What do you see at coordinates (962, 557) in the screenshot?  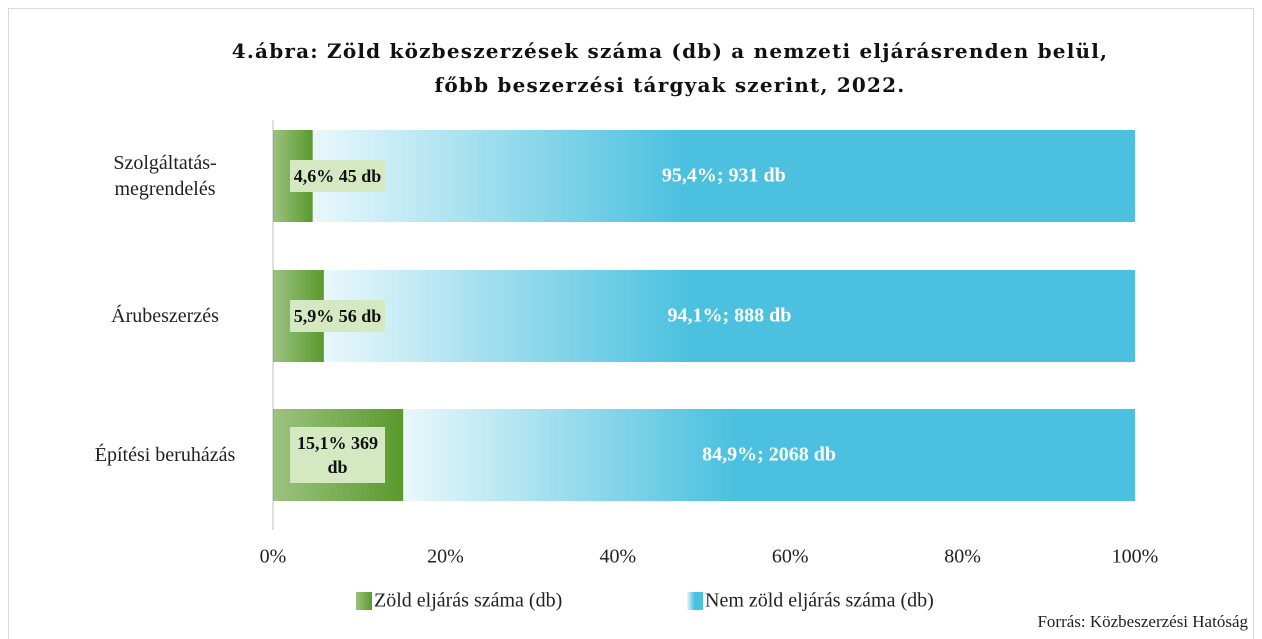 I see `x-tick-label: 80%` at bounding box center [962, 557].